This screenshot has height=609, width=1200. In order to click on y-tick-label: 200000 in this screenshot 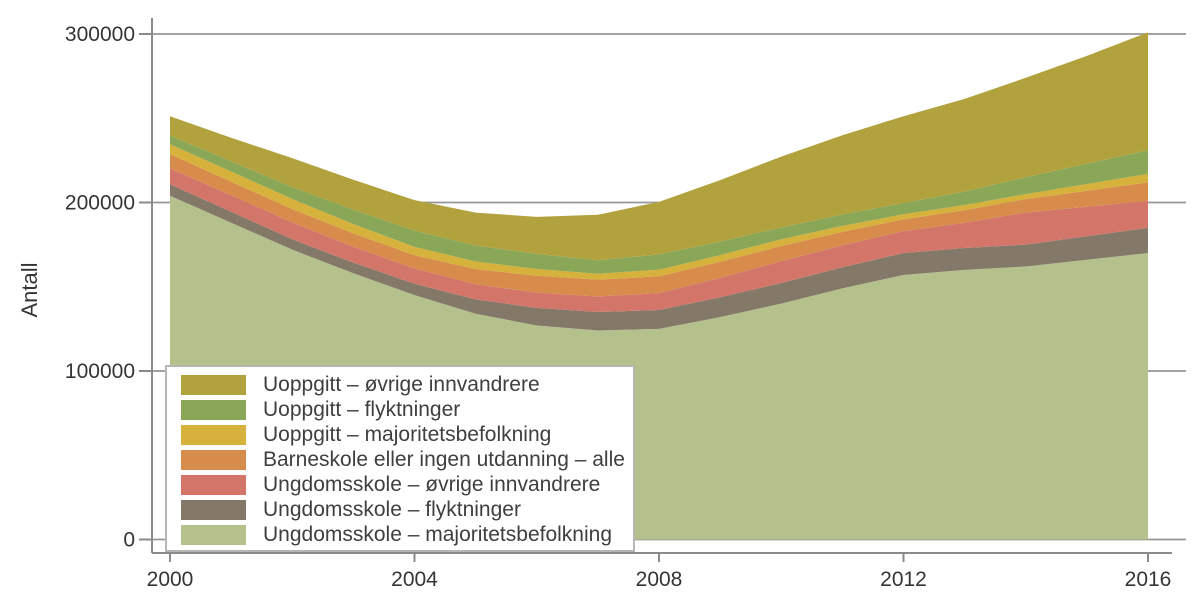, I will do `click(100, 203)`.